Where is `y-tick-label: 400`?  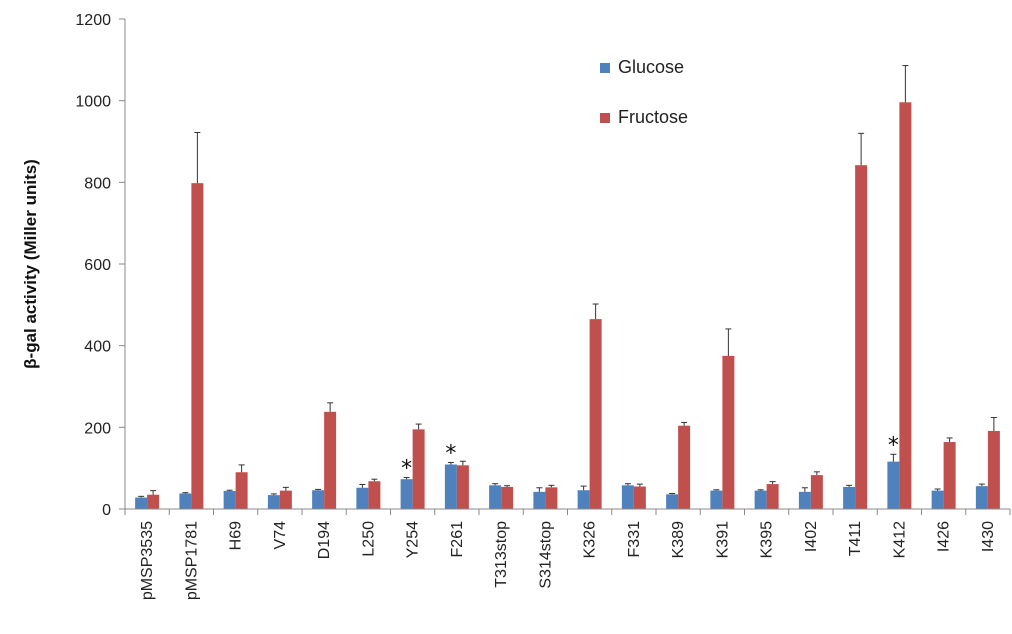
y-tick-label: 400 is located at coordinates (97, 347).